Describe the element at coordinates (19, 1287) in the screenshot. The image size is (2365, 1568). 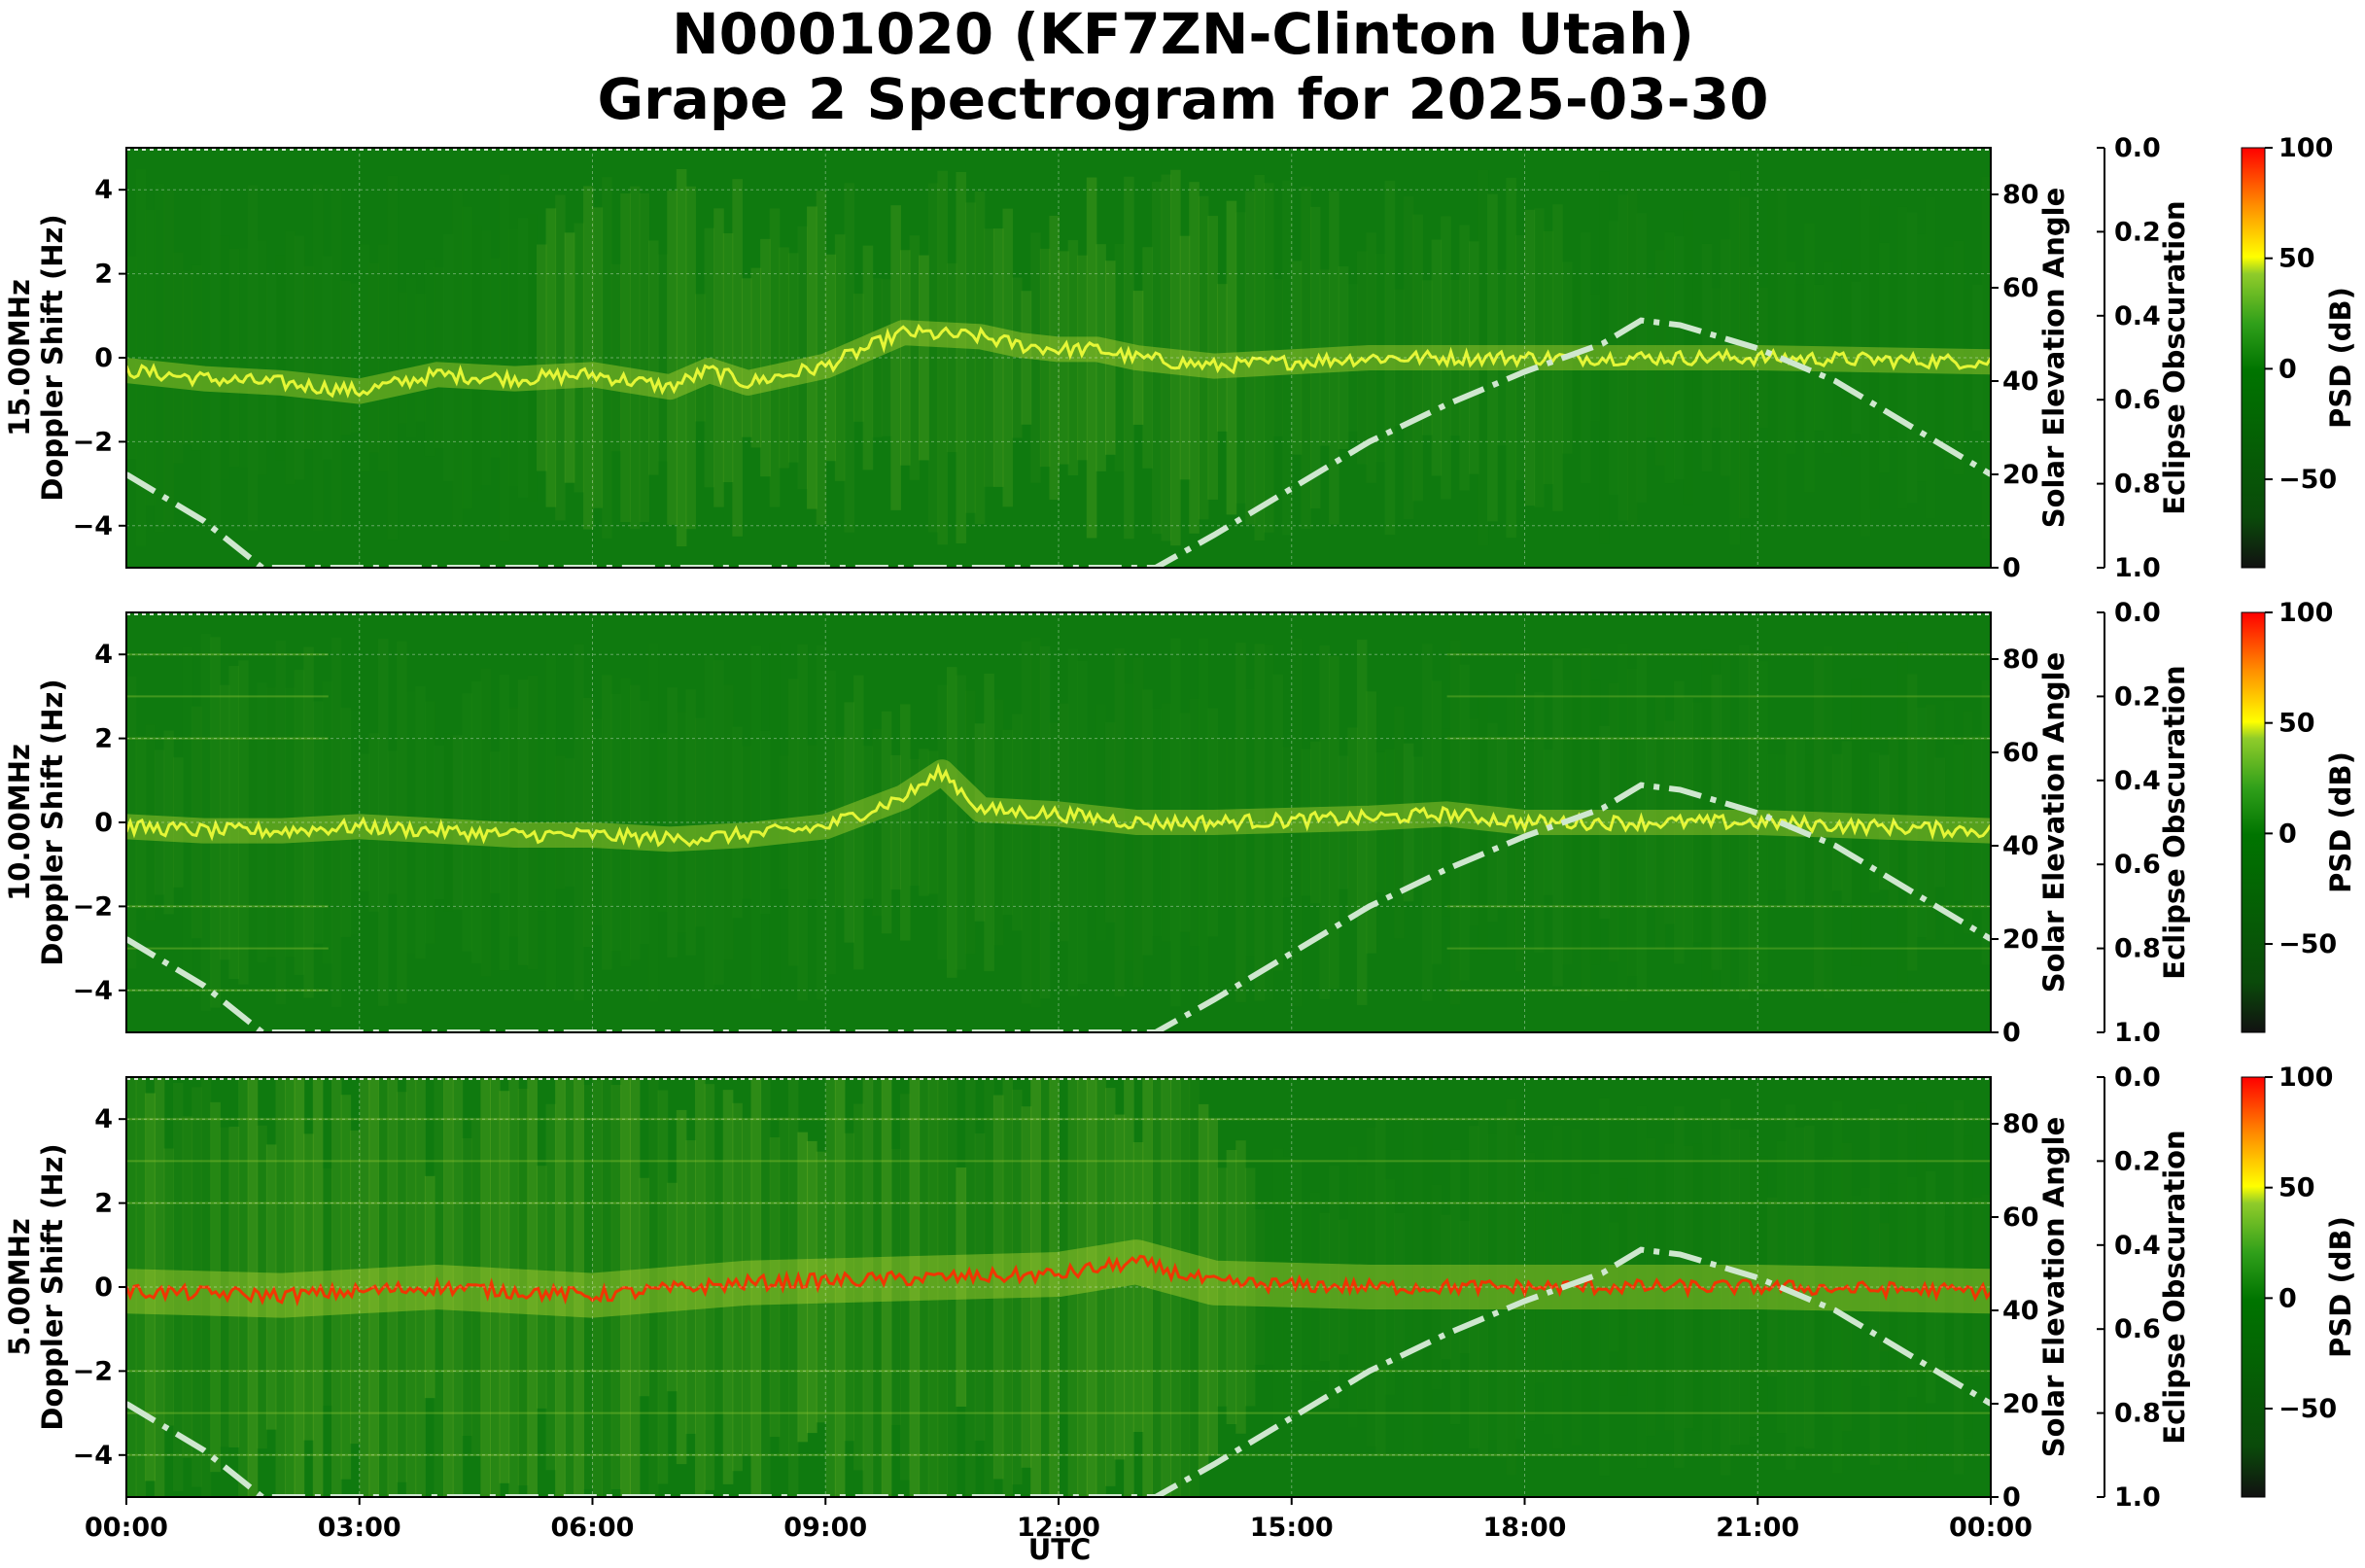
I see `frequency-label: 5.00MHz` at that location.